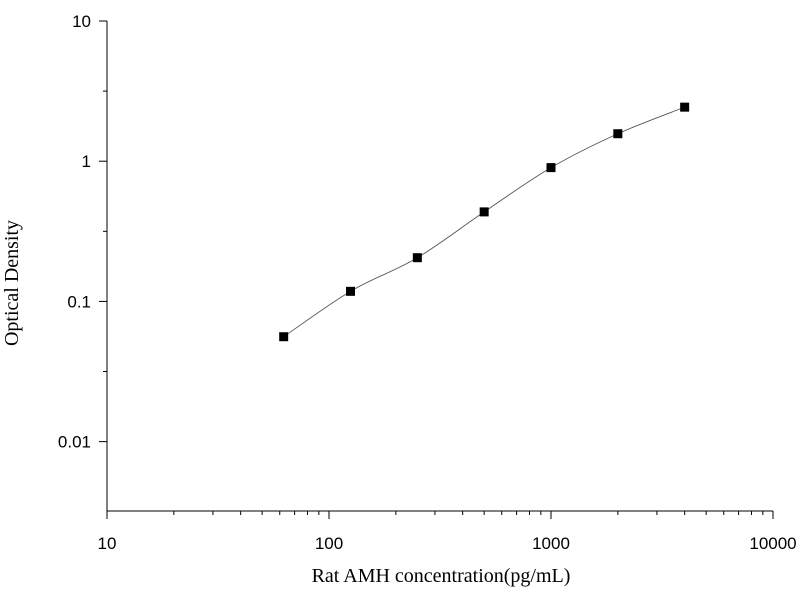 The height and width of the screenshot is (600, 800). Describe the element at coordinates (551, 543) in the screenshot. I see `x-tick-label: 1000` at that location.